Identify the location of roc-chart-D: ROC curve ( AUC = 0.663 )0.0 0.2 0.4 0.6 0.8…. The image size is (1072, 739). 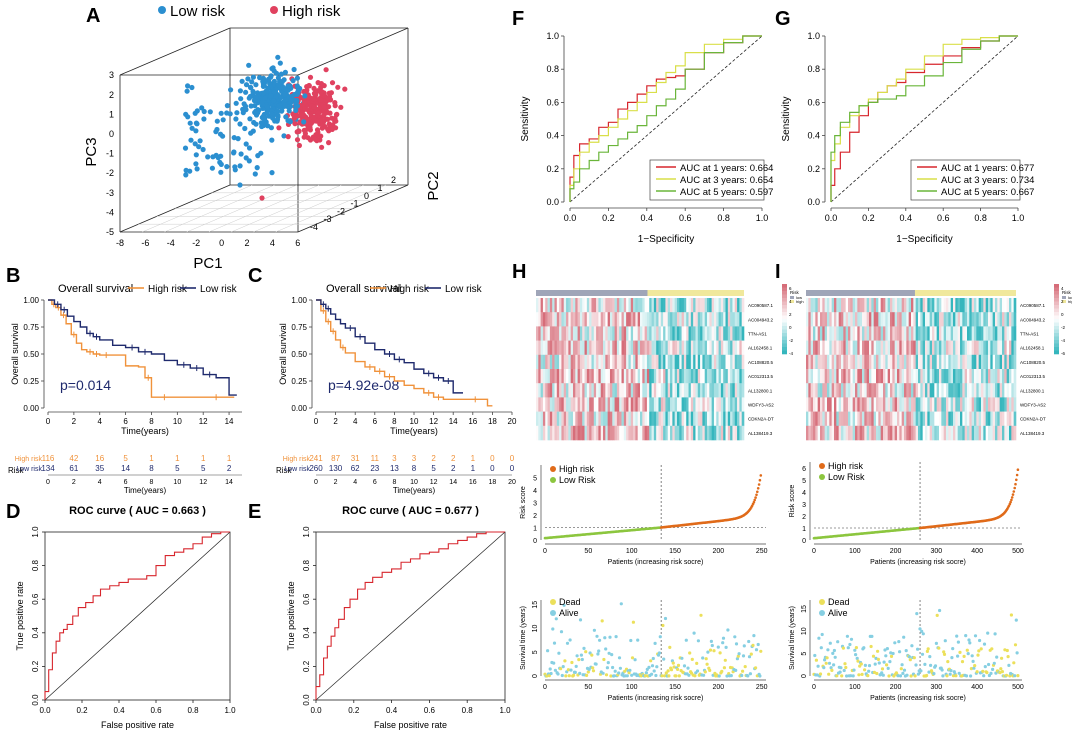
(125, 617).